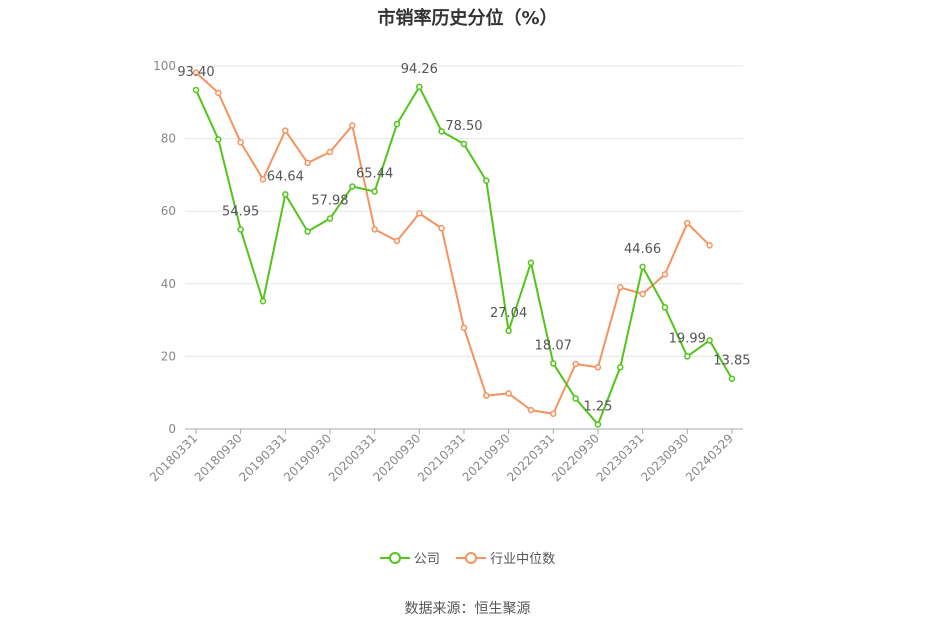  What do you see at coordinates (620, 457) in the screenshot?
I see `x-tick-label: 20230331` at bounding box center [620, 457].